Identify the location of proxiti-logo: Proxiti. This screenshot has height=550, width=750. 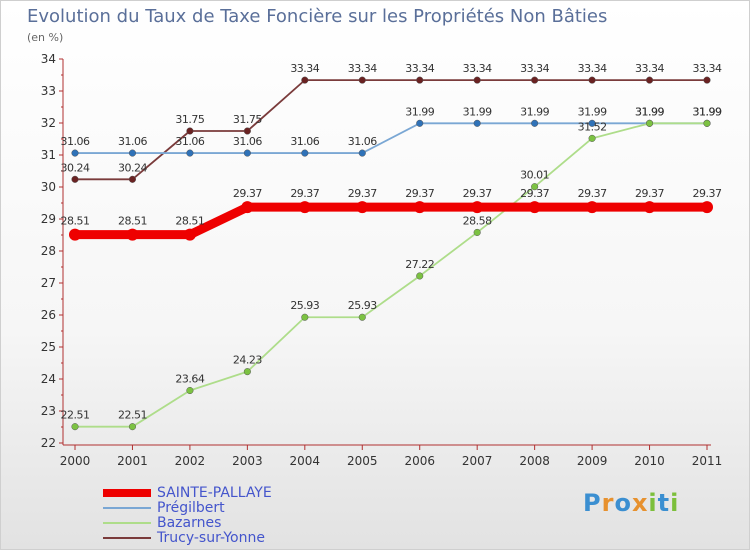
(631, 503).